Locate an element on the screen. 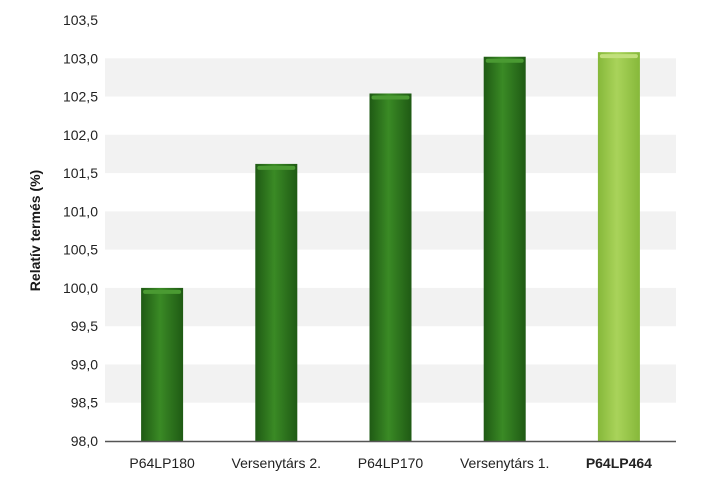 The height and width of the screenshot is (477, 710). y-tick-label: 98,0 is located at coordinates (84, 441).